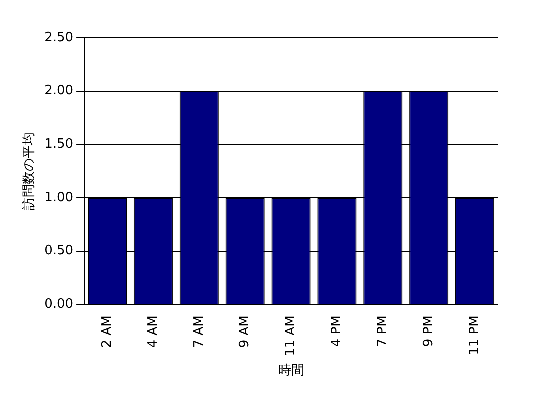 The width and height of the screenshot is (548, 398). Describe the element at coordinates (30, 171) in the screenshot. I see `y-axis-title: 訪問数の平均` at that location.